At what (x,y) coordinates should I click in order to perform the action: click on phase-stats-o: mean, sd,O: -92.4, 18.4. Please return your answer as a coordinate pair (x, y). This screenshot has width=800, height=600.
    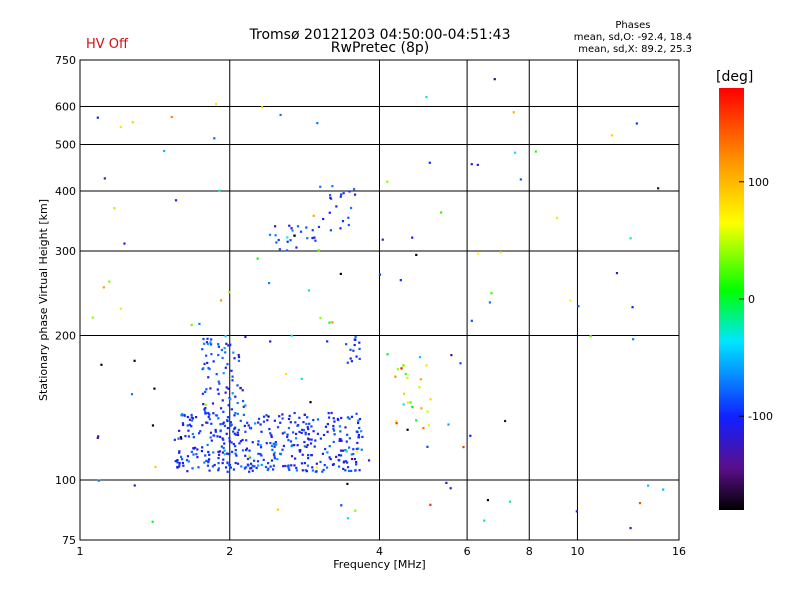
    Looking at the image, I should click on (632, 37).